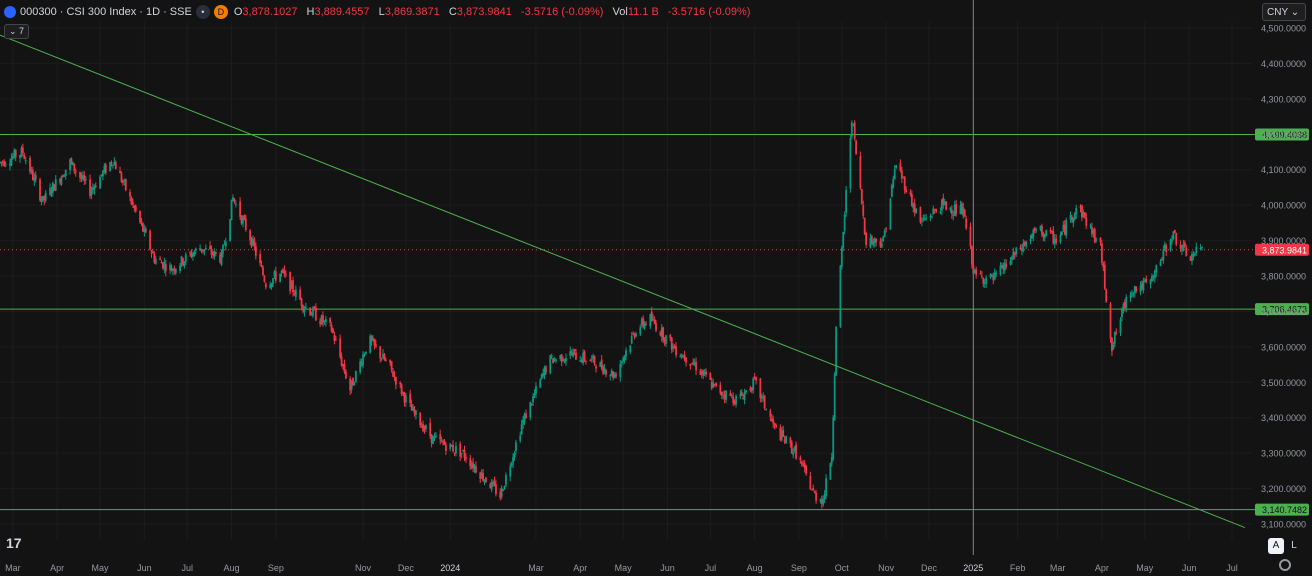  I want to click on y-tick-label: 4,100.0000, so click(1283, 170).